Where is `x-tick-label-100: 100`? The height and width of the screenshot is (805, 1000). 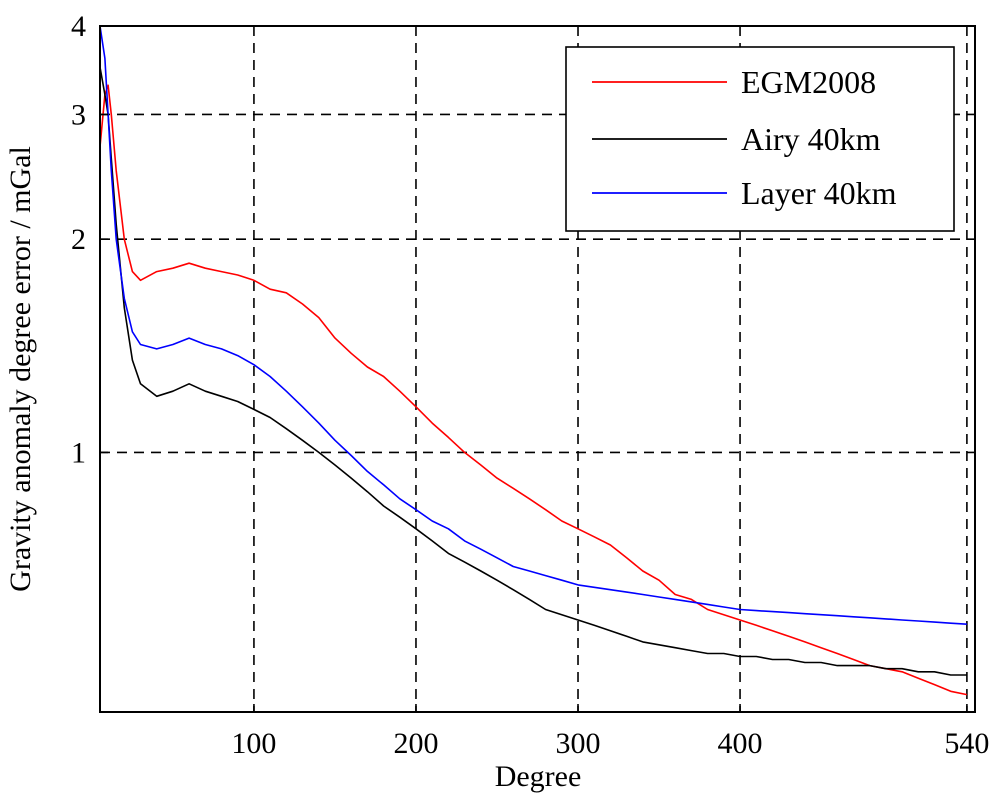
x-tick-label-100: 100 is located at coordinates (253, 743).